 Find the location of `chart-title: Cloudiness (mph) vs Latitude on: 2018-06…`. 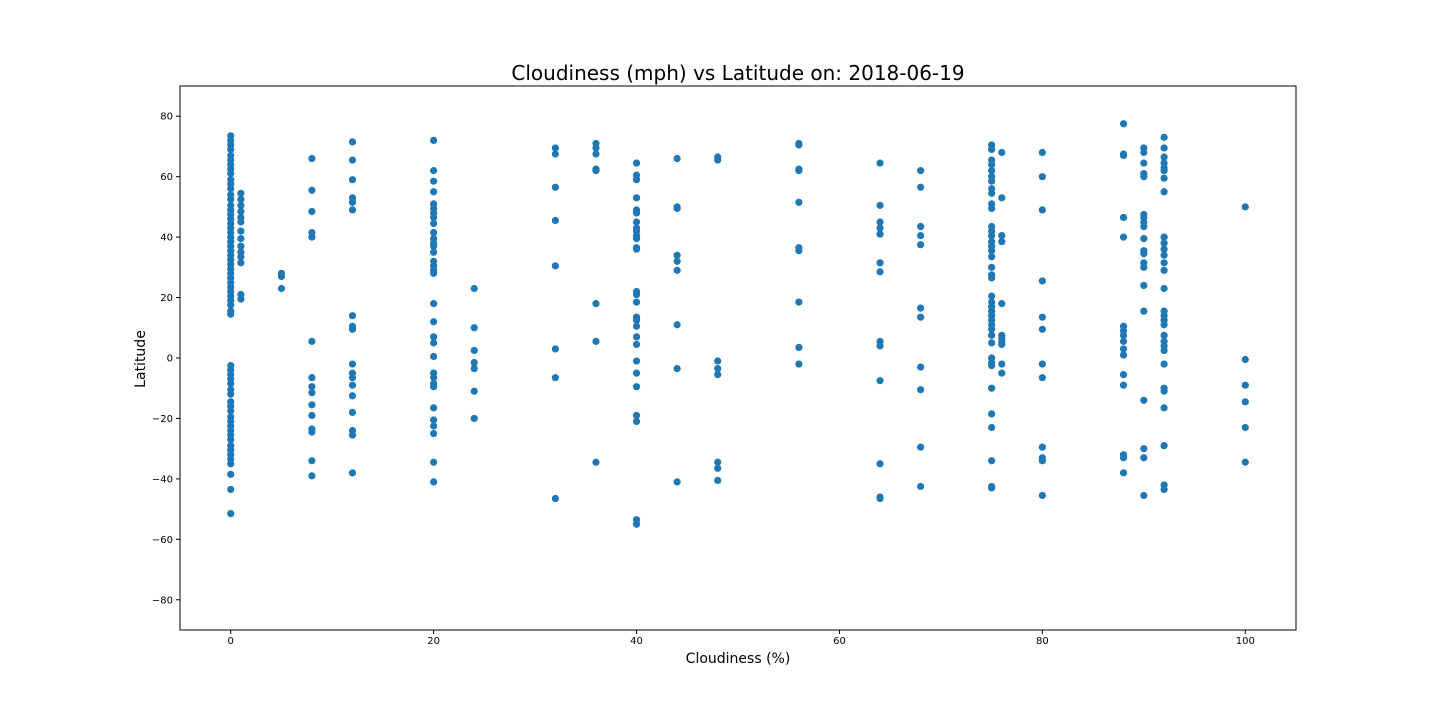

chart-title: Cloudiness (mph) vs Latitude on: 2018-06… is located at coordinates (737, 73).